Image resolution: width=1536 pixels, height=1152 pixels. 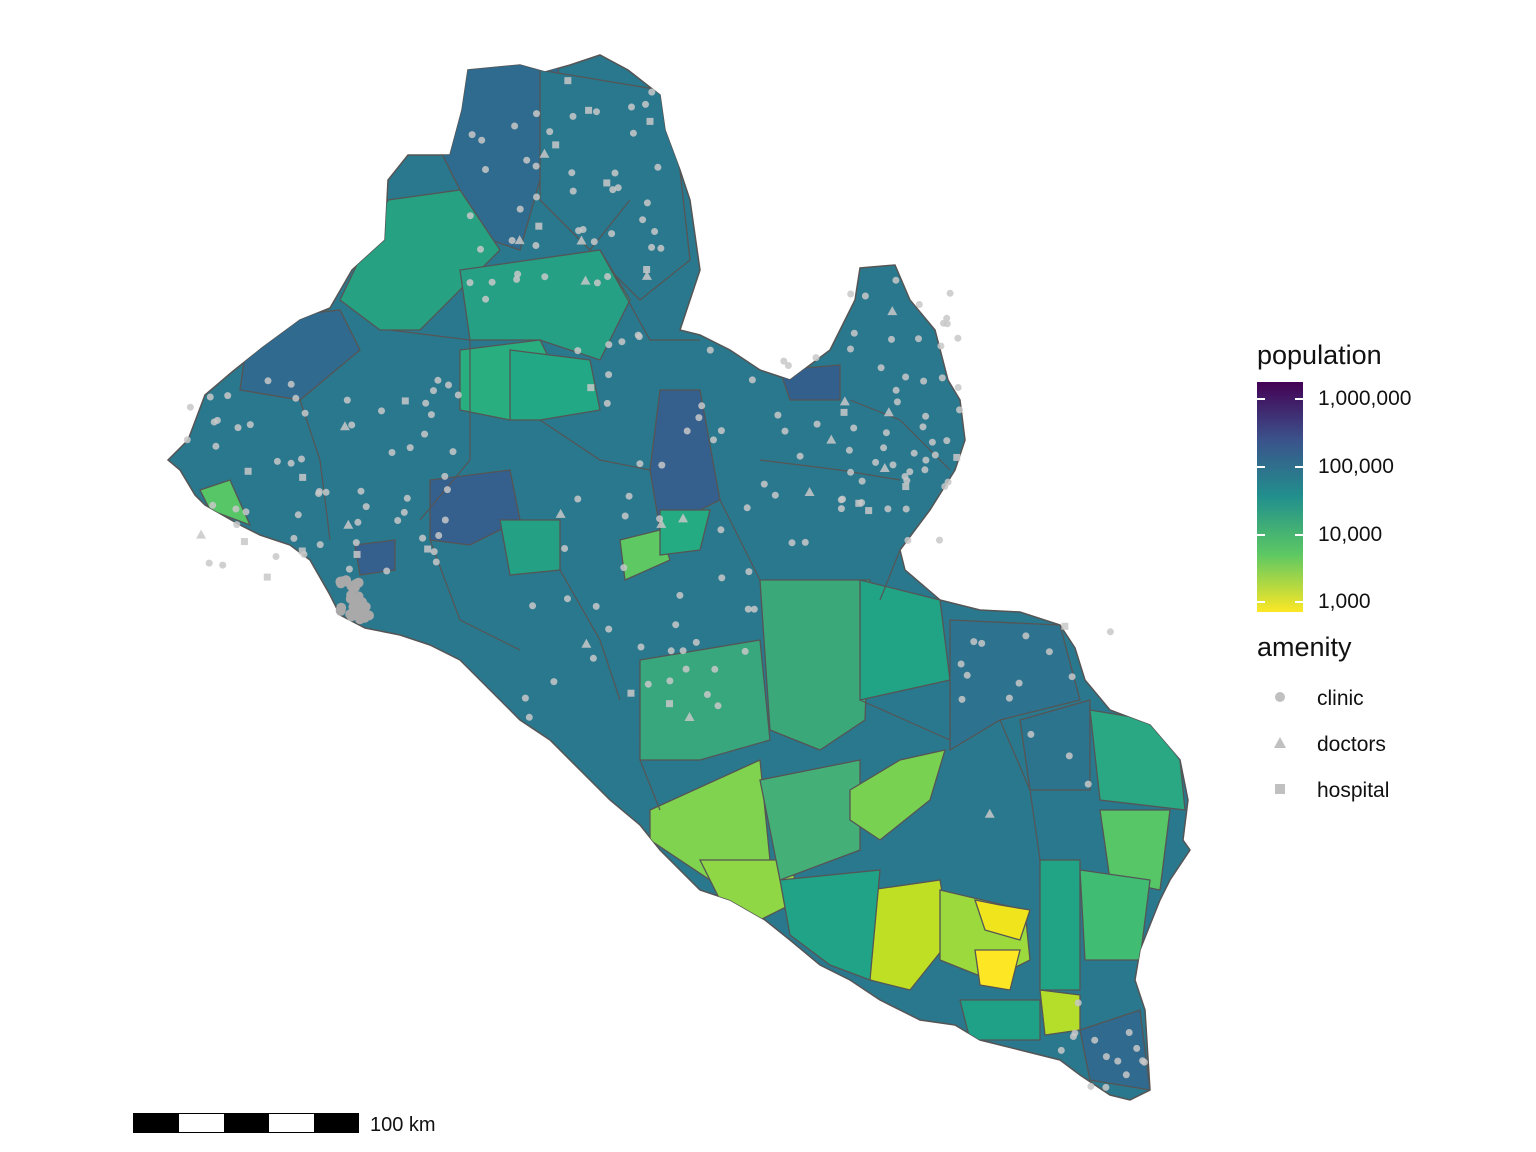 What do you see at coordinates (1365, 398) in the screenshot?
I see `colorbar-label: 1,000,000` at bounding box center [1365, 398].